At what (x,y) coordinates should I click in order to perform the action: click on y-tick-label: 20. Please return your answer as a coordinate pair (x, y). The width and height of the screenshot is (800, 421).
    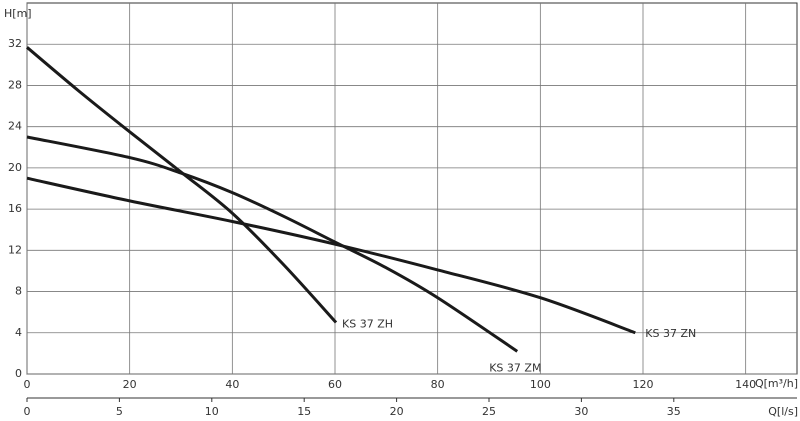
    Looking at the image, I should click on (15, 167).